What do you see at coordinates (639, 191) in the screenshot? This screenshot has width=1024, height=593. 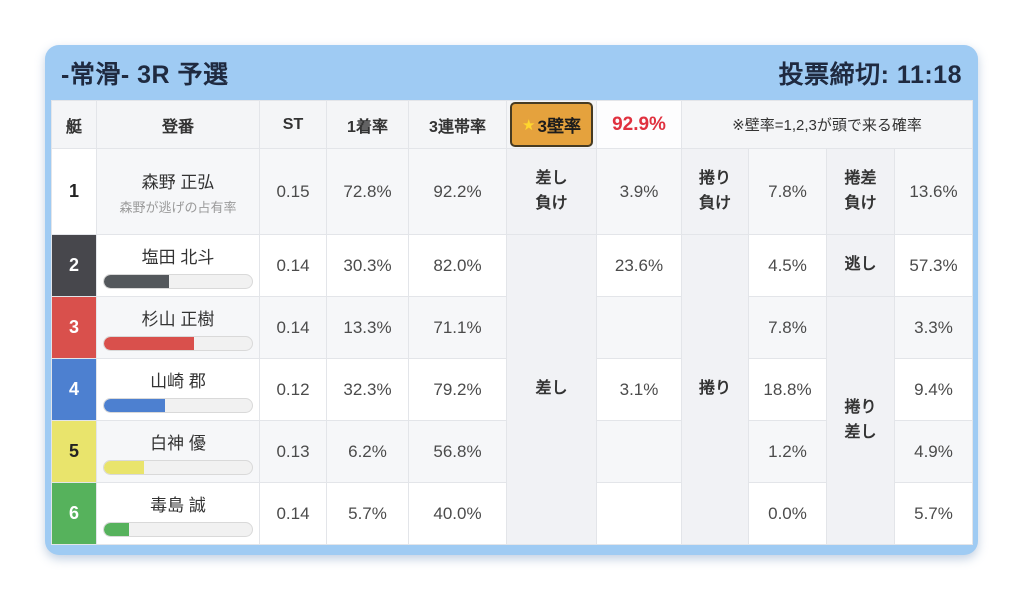 I see `sashi-lose-value: 3.9%` at bounding box center [639, 191].